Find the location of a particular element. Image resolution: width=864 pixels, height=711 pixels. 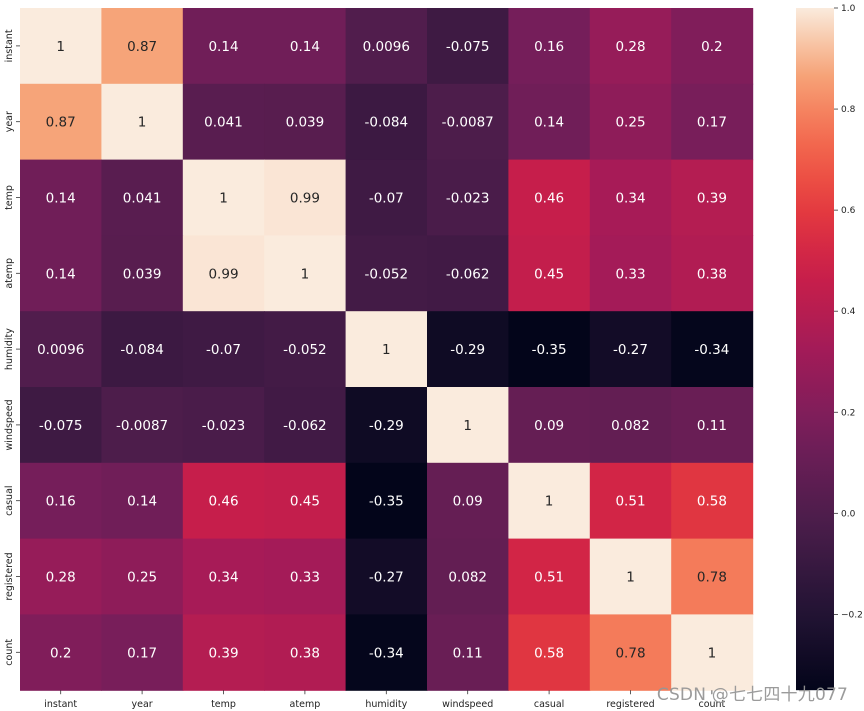

cell-value-label: 0.45 is located at coordinates (549, 274).